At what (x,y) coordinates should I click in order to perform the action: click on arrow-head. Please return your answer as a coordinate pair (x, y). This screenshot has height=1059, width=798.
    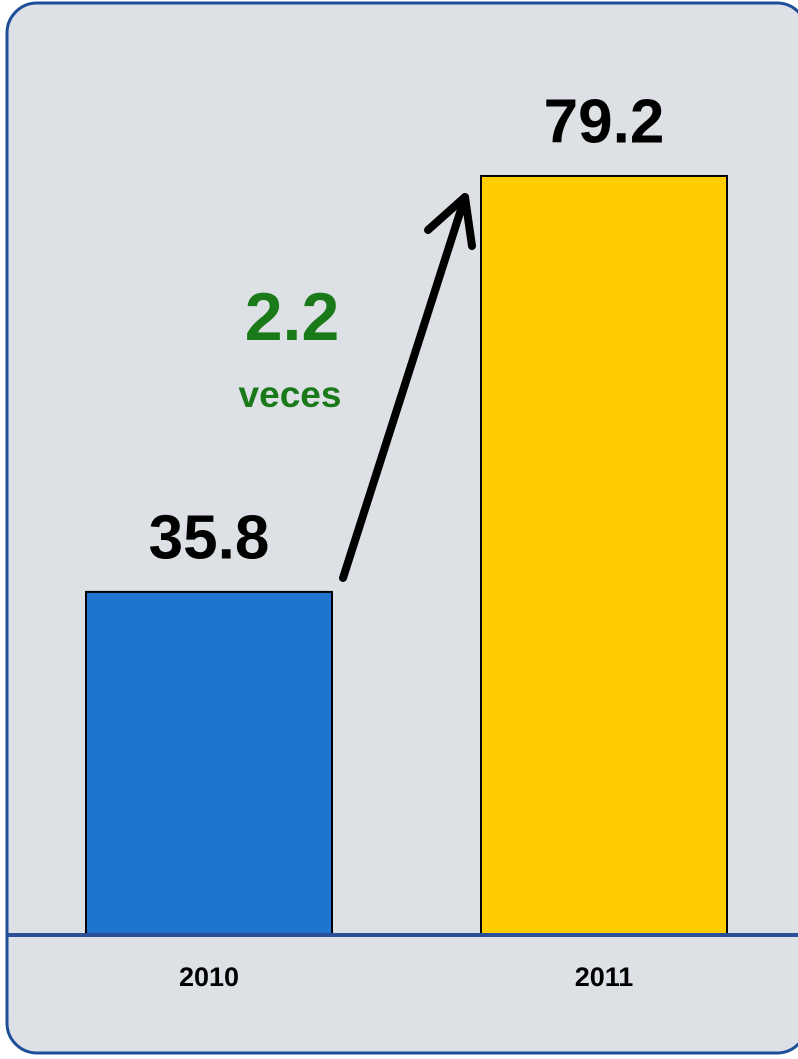
    Looking at the image, I should click on (450, 221).